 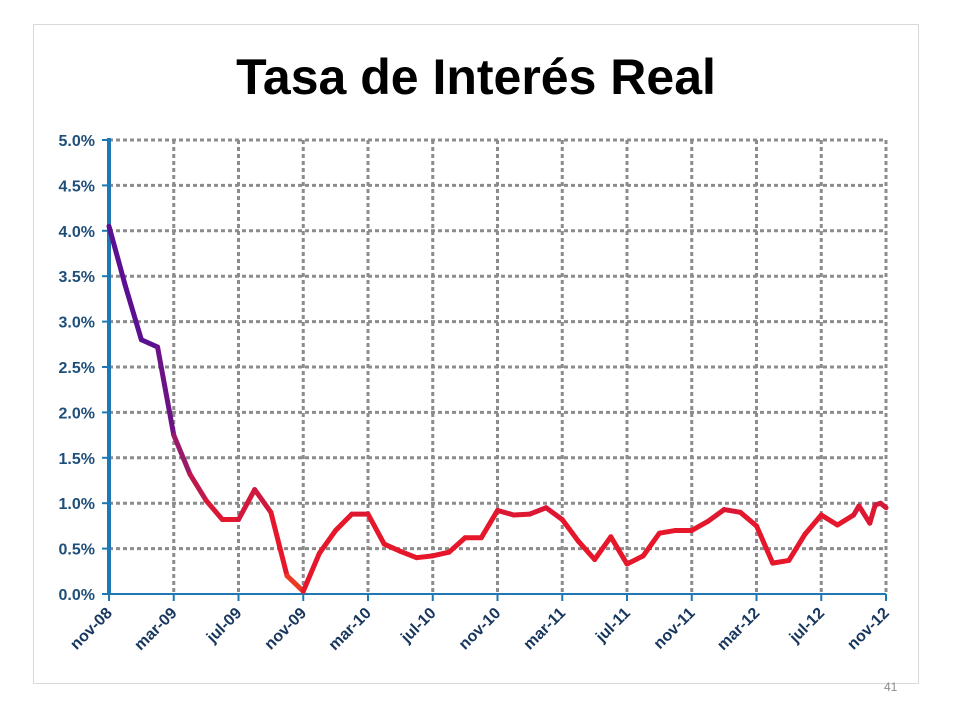 What do you see at coordinates (350, 629) in the screenshot?
I see `x-tick-label: mar-10` at bounding box center [350, 629].